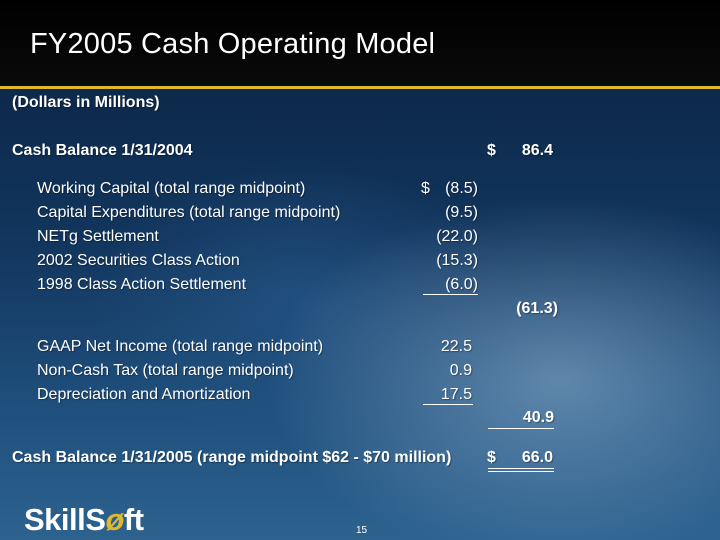  What do you see at coordinates (360, 87) in the screenshot?
I see `gold-divider` at bounding box center [360, 87].